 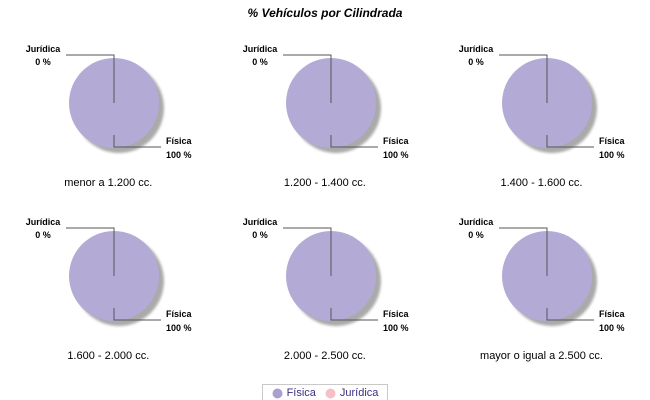 I want to click on legend-label-fisica: Física, so click(x=301, y=393).